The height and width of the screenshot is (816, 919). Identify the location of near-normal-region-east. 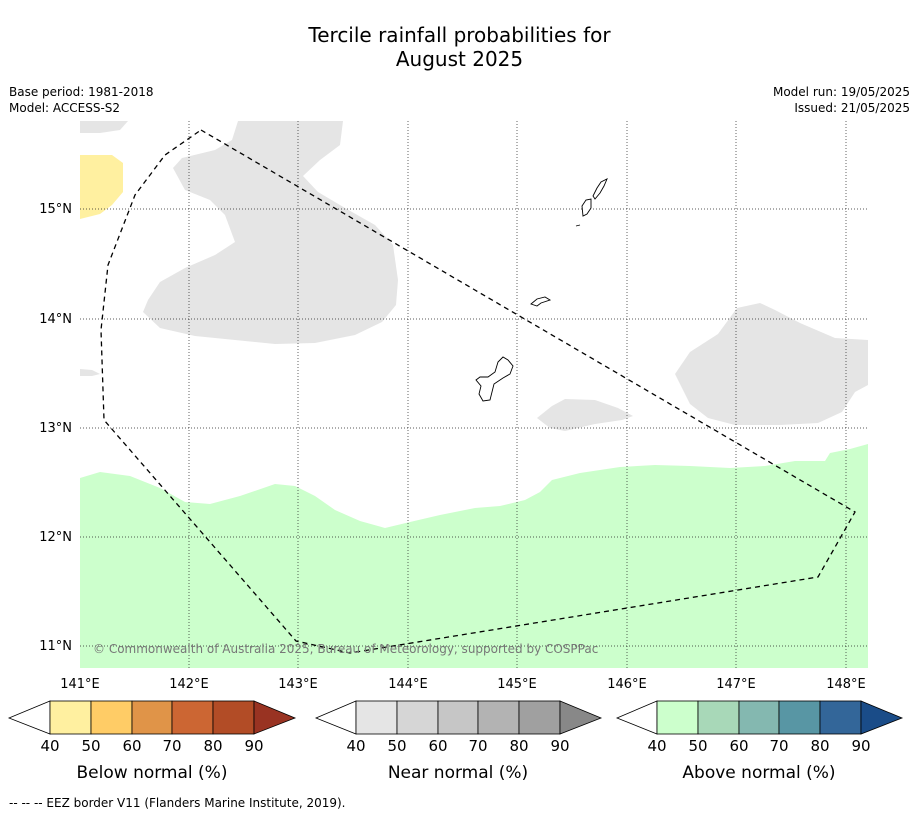
(771, 364).